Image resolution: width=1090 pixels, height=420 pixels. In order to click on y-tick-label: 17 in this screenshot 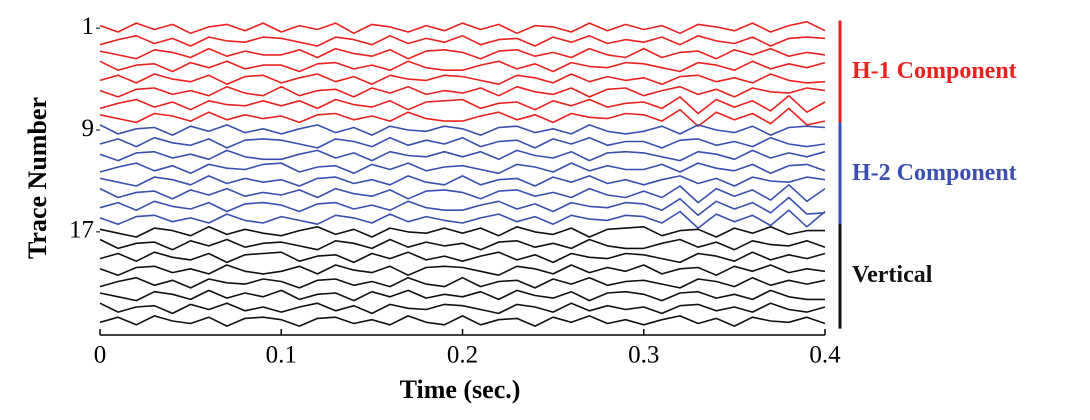, I will do `click(81, 230)`.